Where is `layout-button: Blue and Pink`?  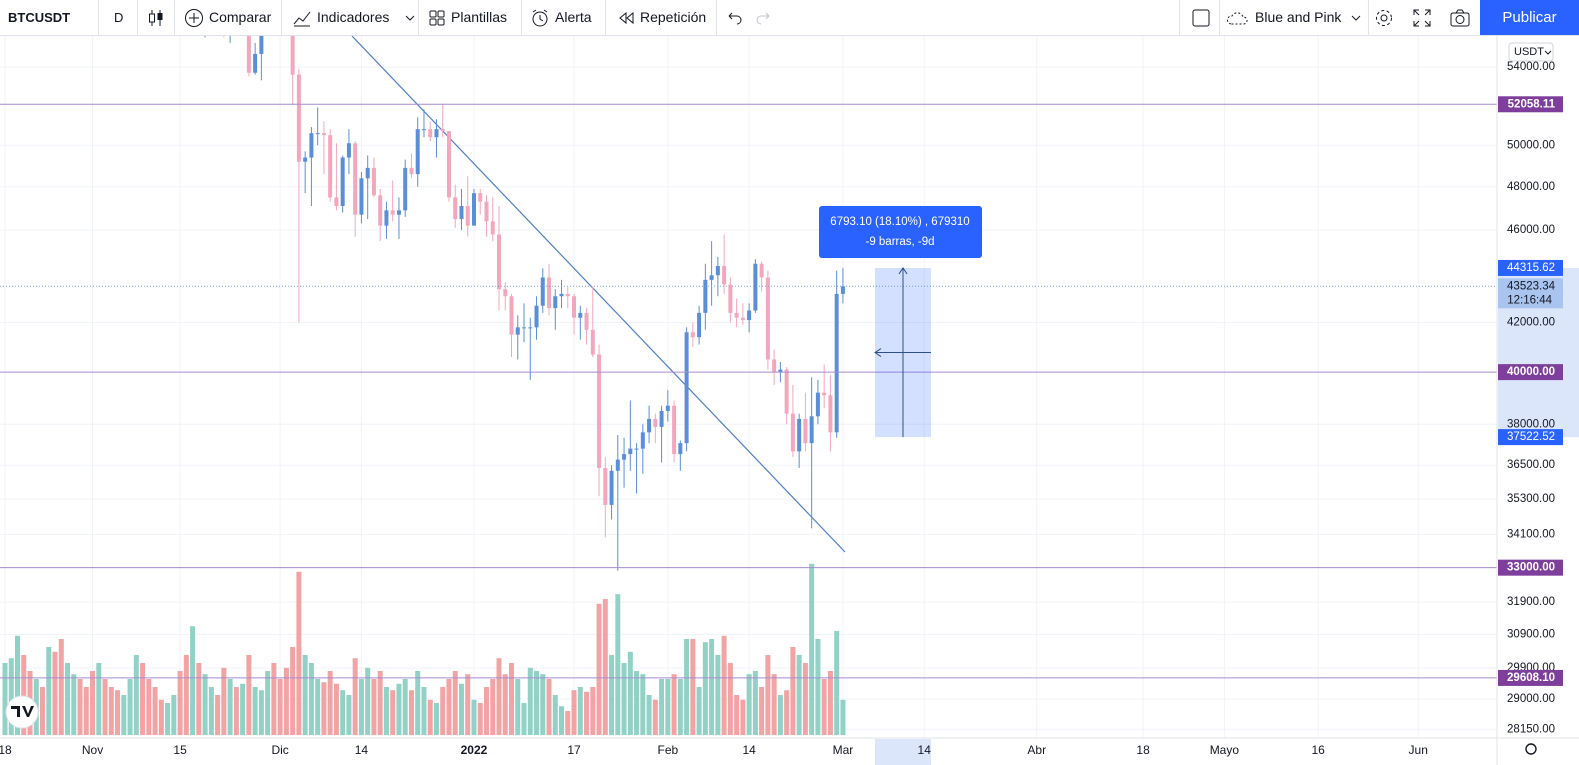 layout-button: Blue and Pink is located at coordinates (1297, 17).